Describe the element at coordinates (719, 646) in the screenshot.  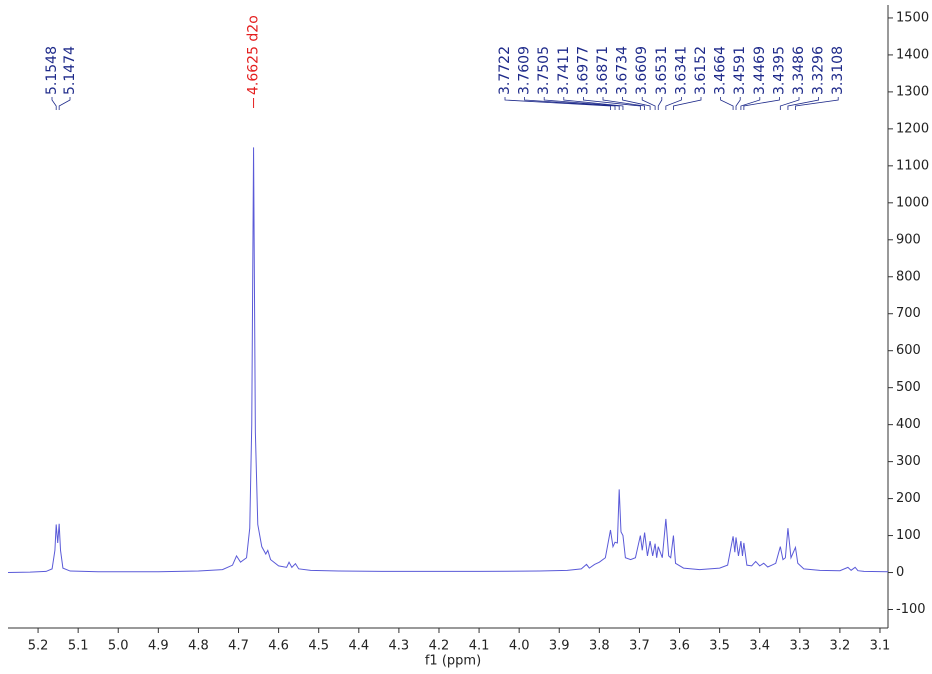
I see `x-tick-label: 3.5` at that location.